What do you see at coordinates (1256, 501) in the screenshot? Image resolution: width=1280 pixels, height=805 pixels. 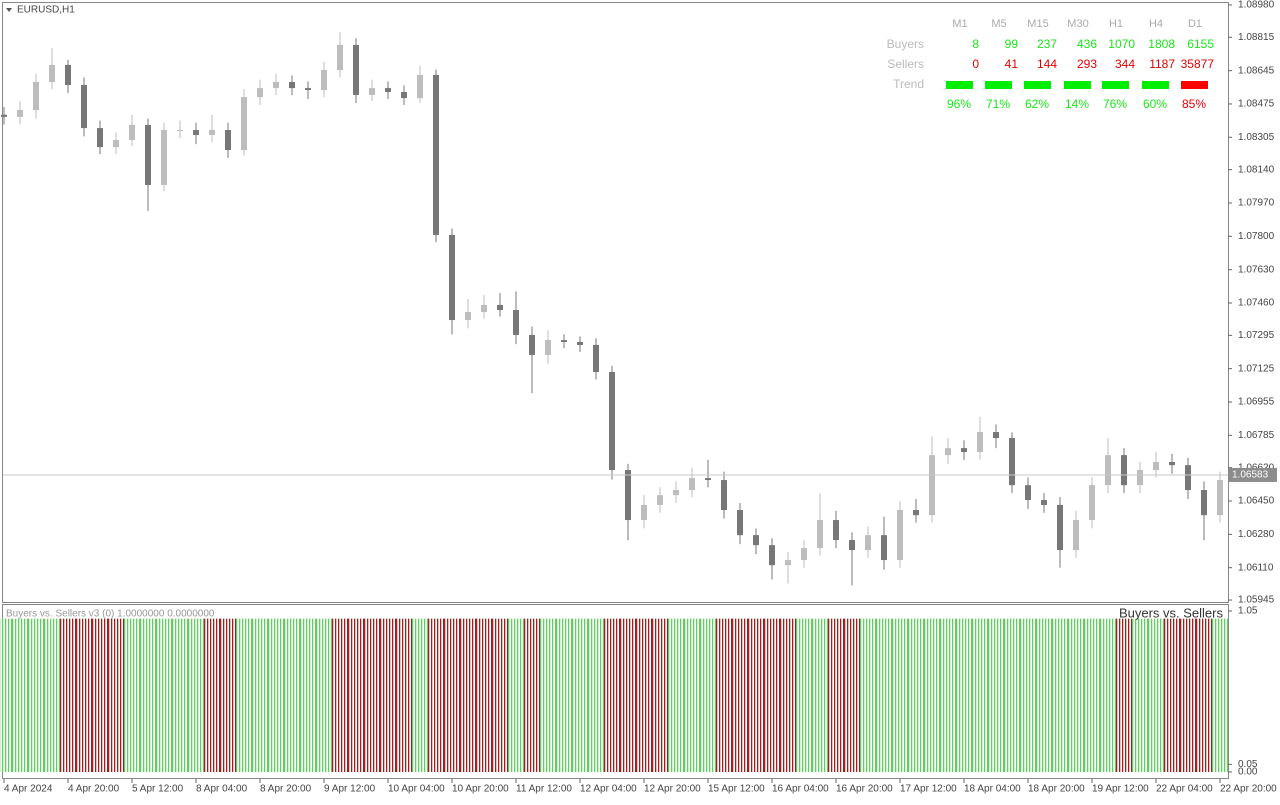 I see `y-tick-label: 1.06450` at bounding box center [1256, 501].